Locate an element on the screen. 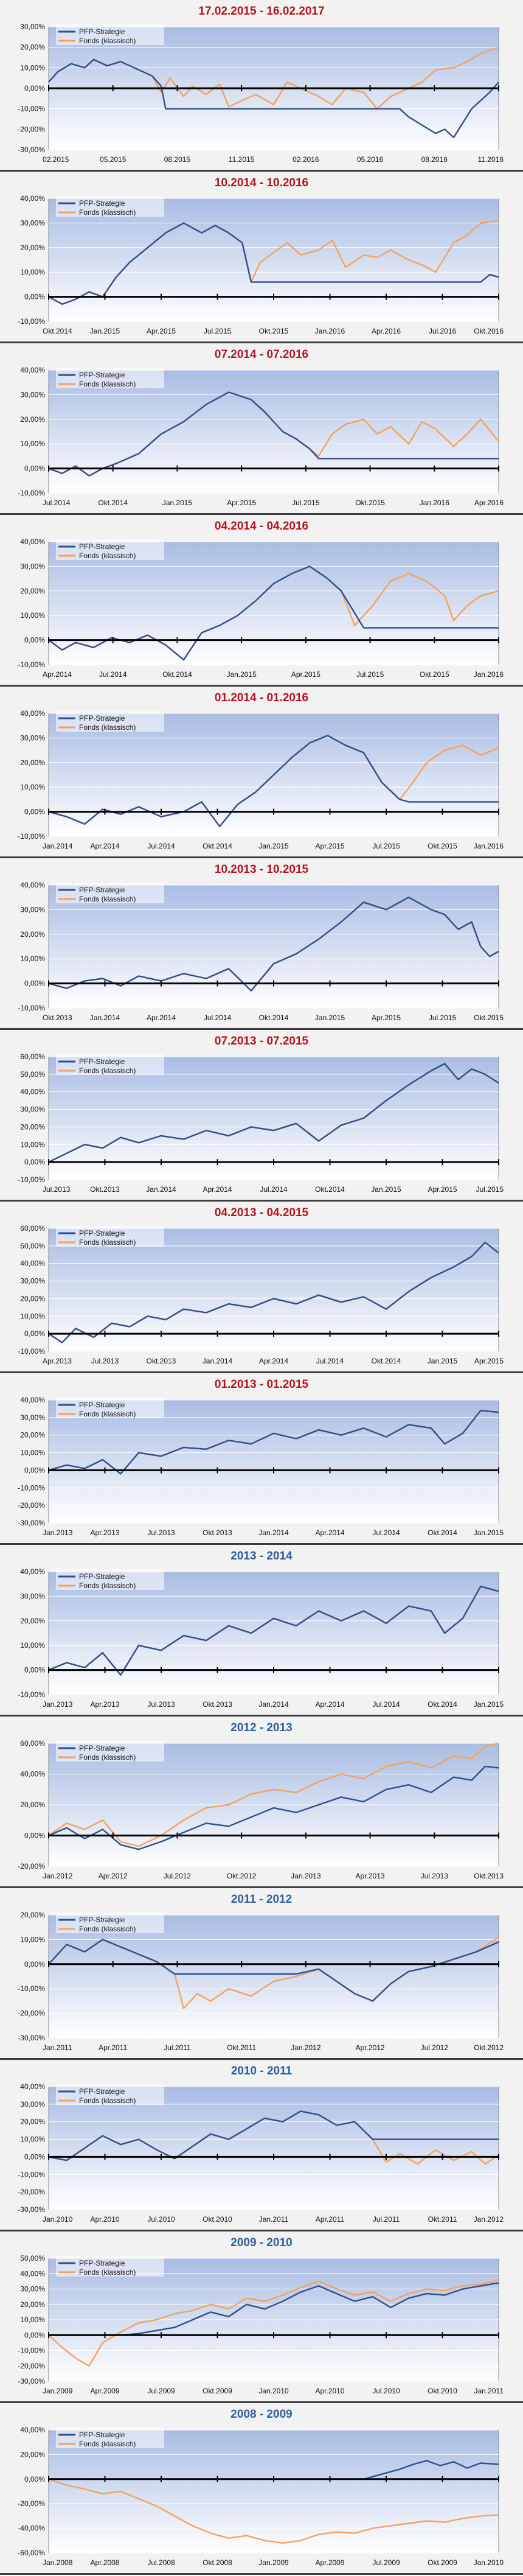  x-tick-label: Okt.2009 is located at coordinates (217, 2391).